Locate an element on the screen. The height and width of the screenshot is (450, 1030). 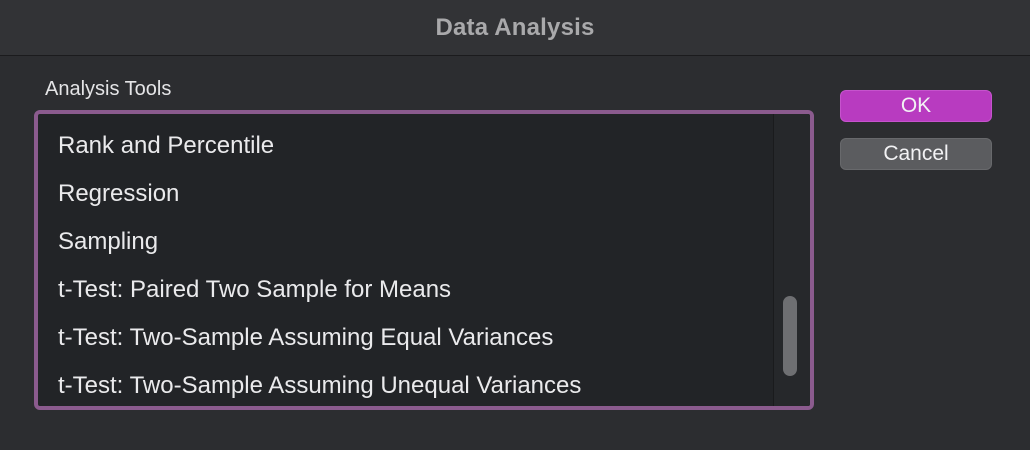
ok-button: OK is located at coordinates (916, 106).